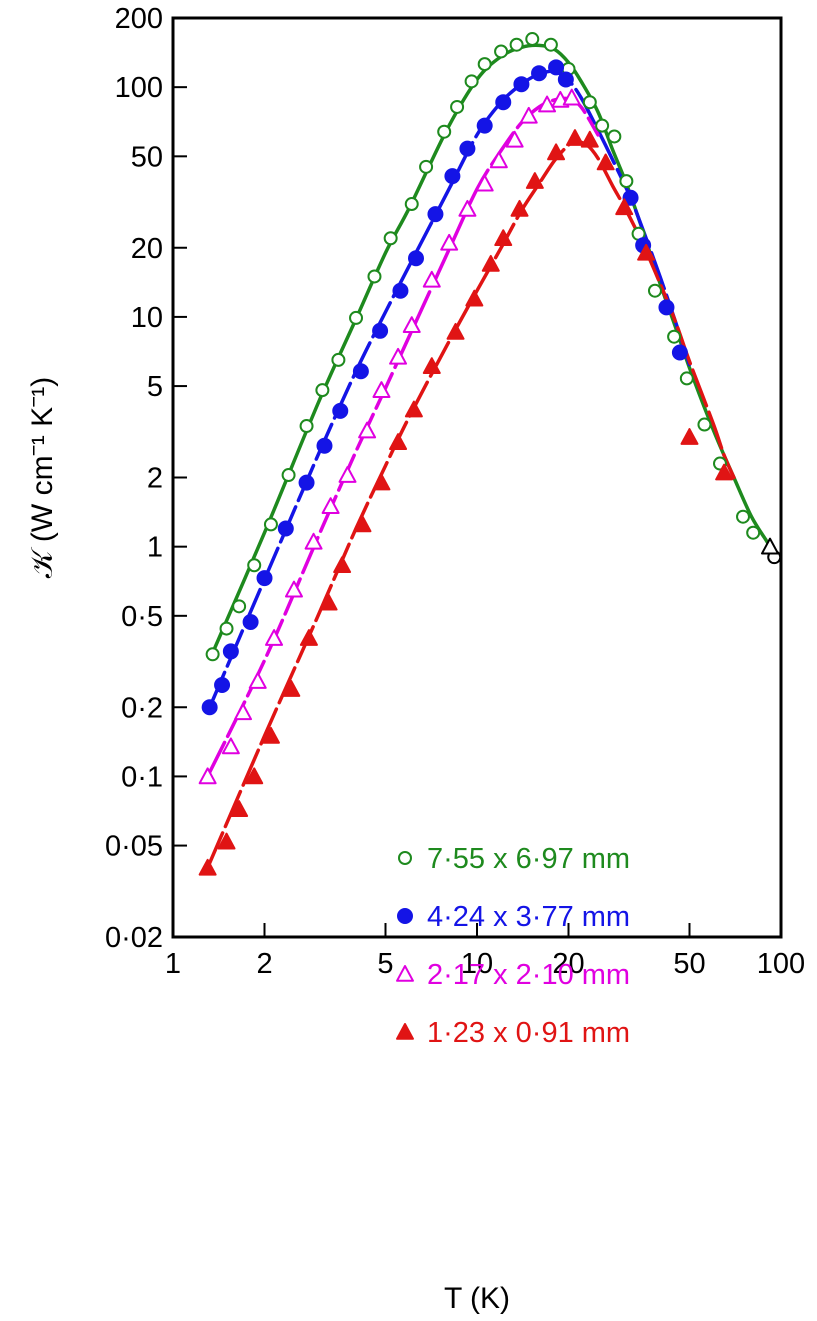 Image resolution: width=817 pixels, height=1321 pixels. I want to click on legend-label-3: 2·17 x 2·10 mm, so click(528, 975).